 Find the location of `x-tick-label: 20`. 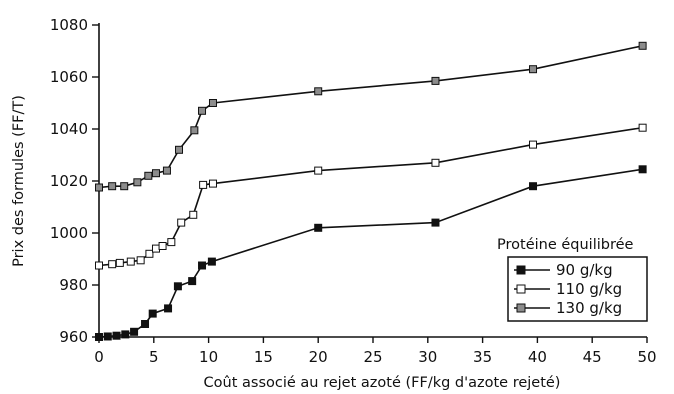

x-tick-label: 20 is located at coordinates (318, 357).